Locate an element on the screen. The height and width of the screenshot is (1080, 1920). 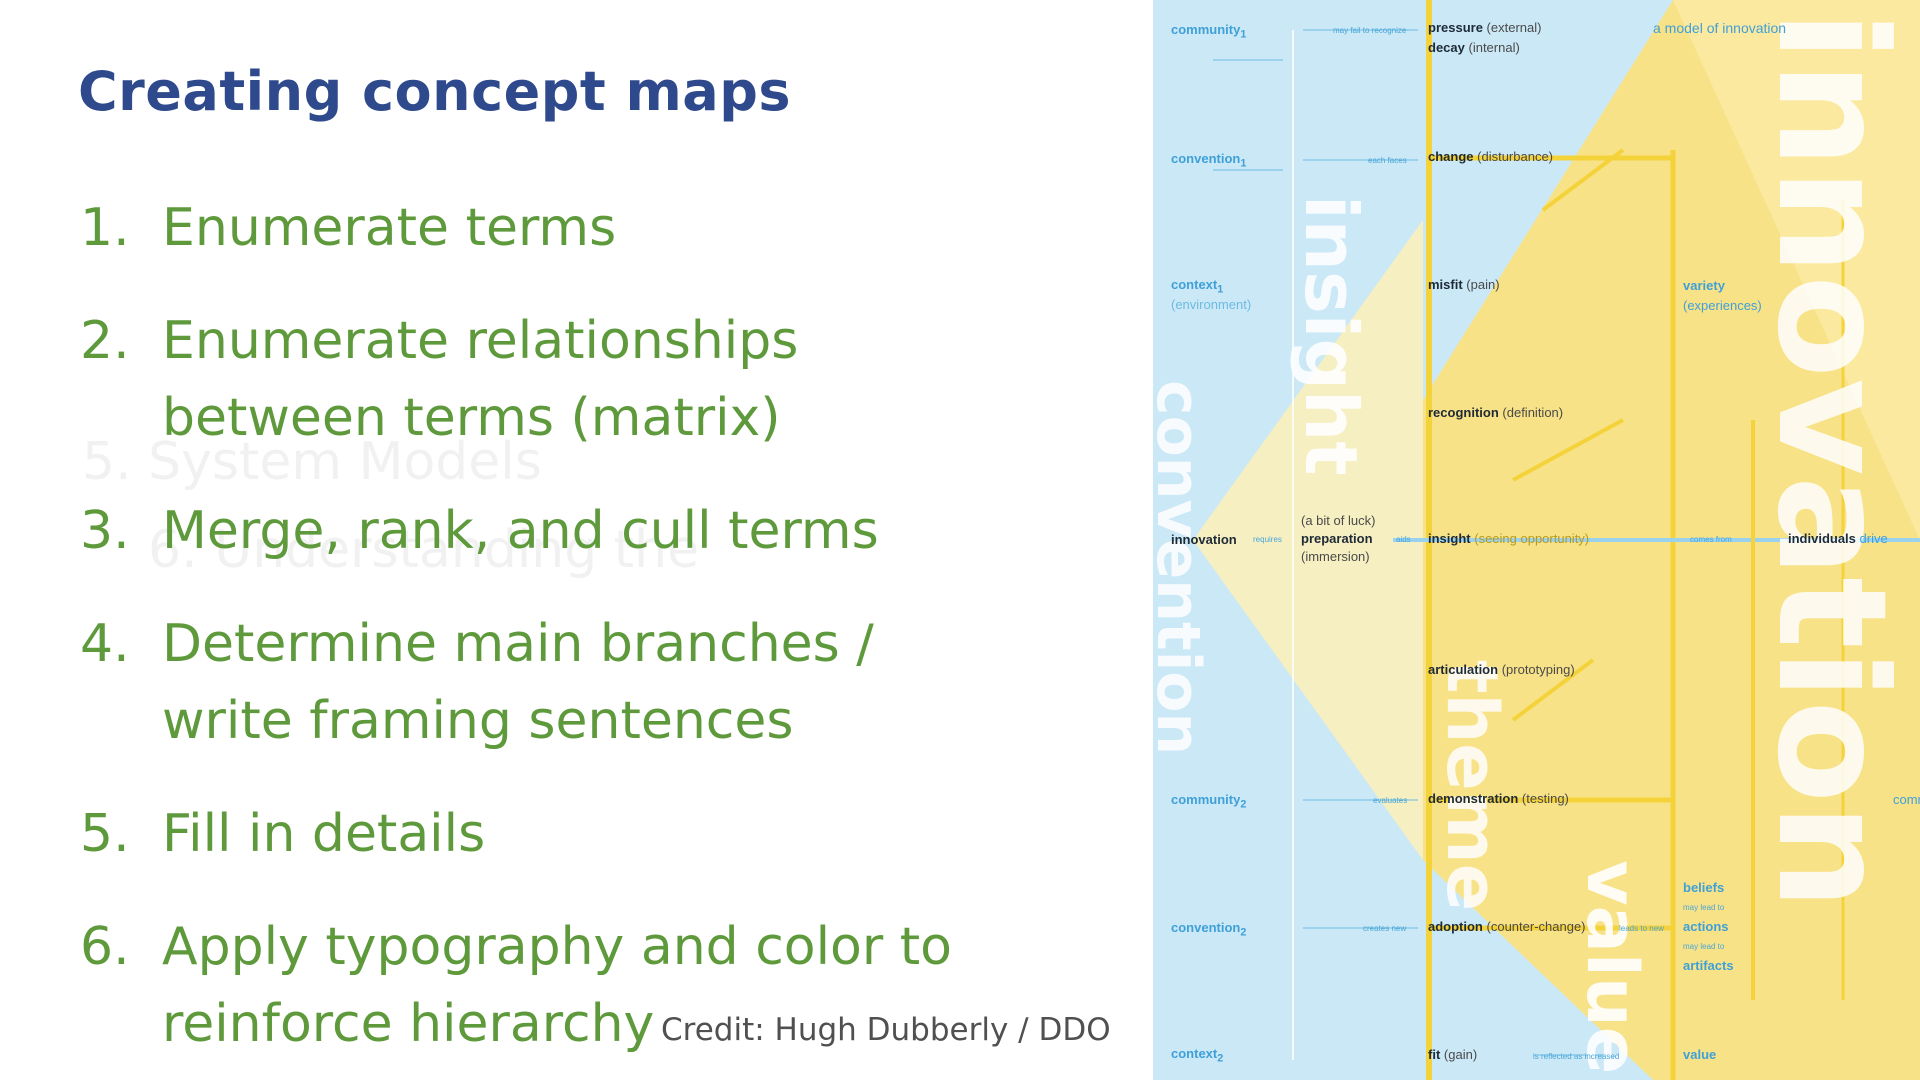
link-requires-text: requires is located at coordinates (1267, 539).